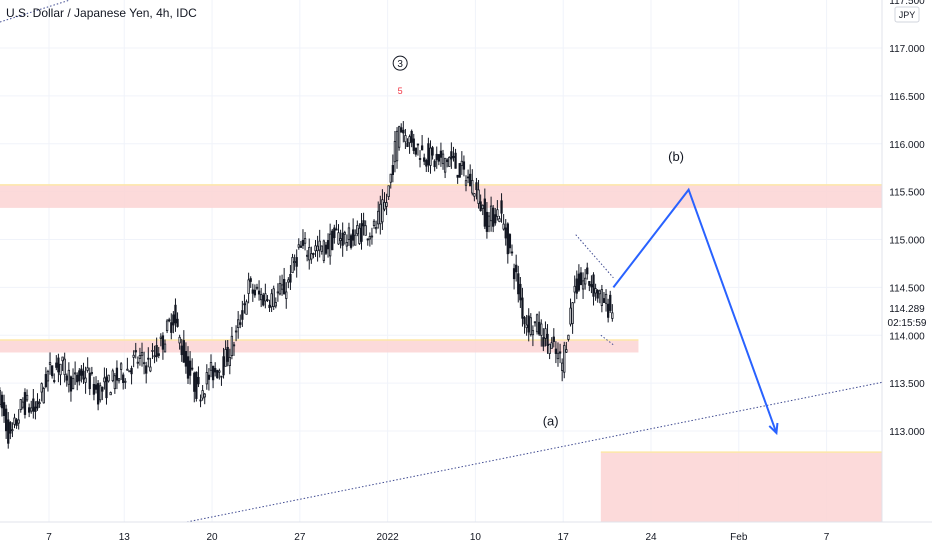 Image resolution: width=932 pixels, height=555 pixels. Describe the element at coordinates (773, 429) in the screenshot. I see `projection-arrowhead` at that location.